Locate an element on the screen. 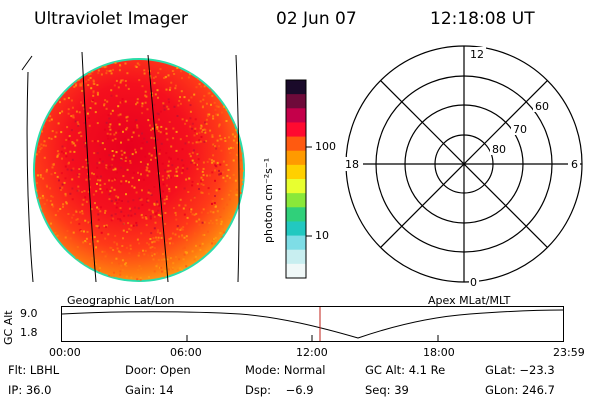  altitude-xtick-3: 18:00 is located at coordinates (439, 352).